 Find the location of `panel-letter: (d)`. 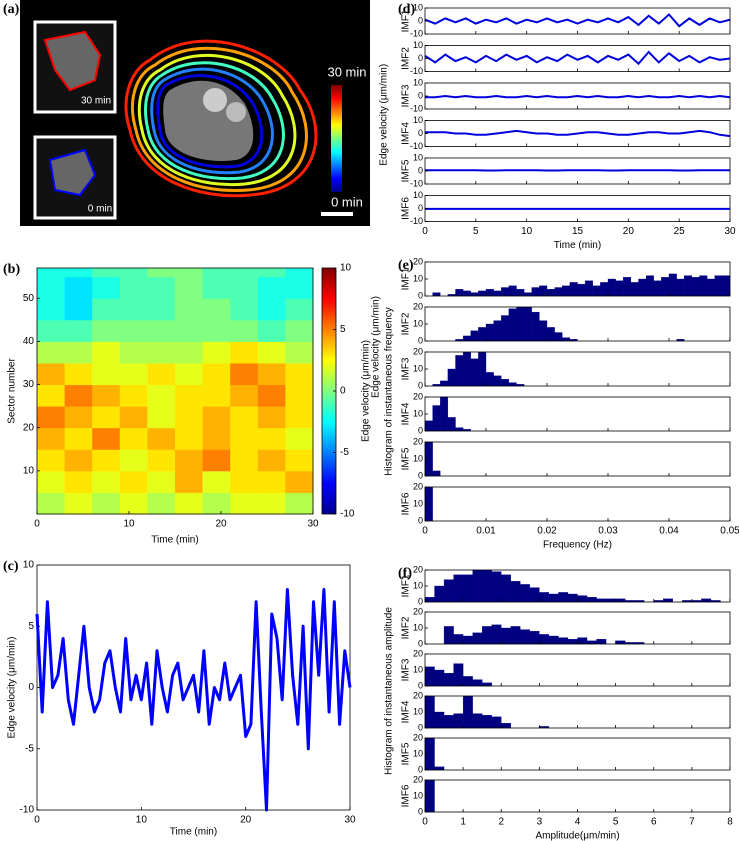

panel-letter: (d) is located at coordinates (406, 9).